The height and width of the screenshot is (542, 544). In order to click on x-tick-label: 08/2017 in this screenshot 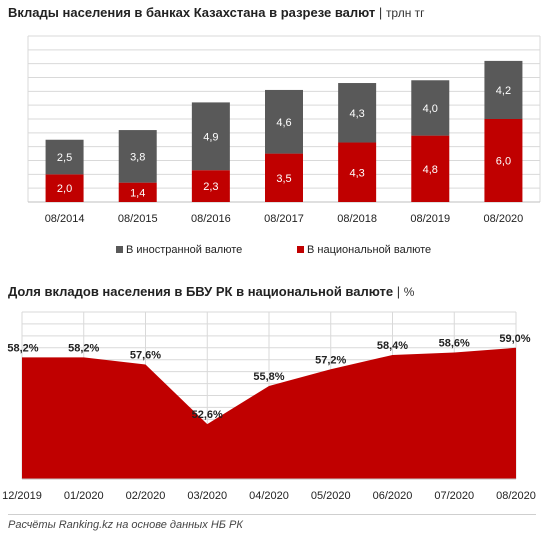, I will do `click(284, 219)`.